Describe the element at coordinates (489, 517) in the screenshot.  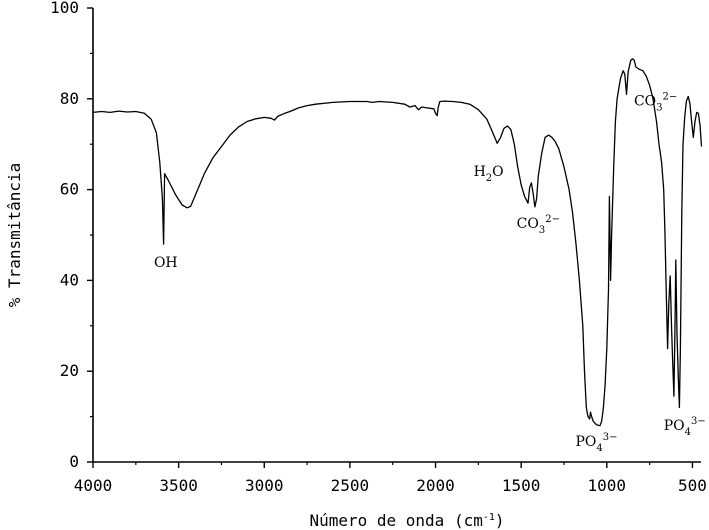
I see `x-axis-title-part: -1` at that location.